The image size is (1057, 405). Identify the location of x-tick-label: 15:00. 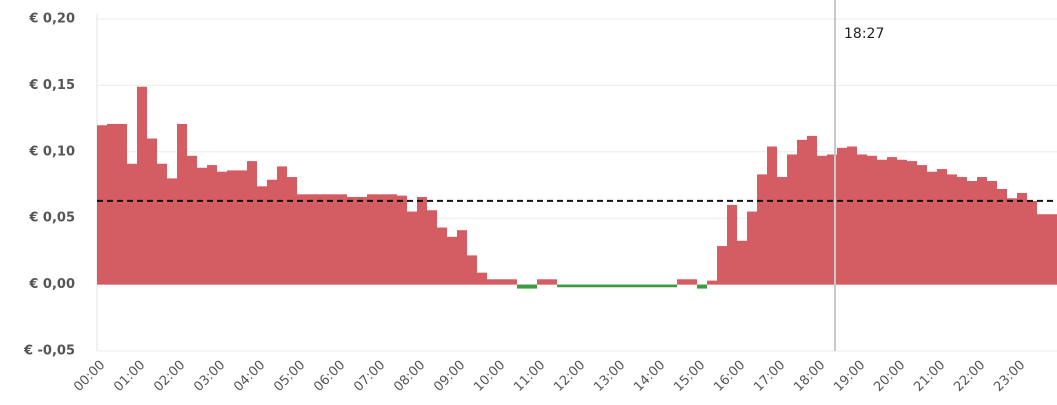
(689, 376).